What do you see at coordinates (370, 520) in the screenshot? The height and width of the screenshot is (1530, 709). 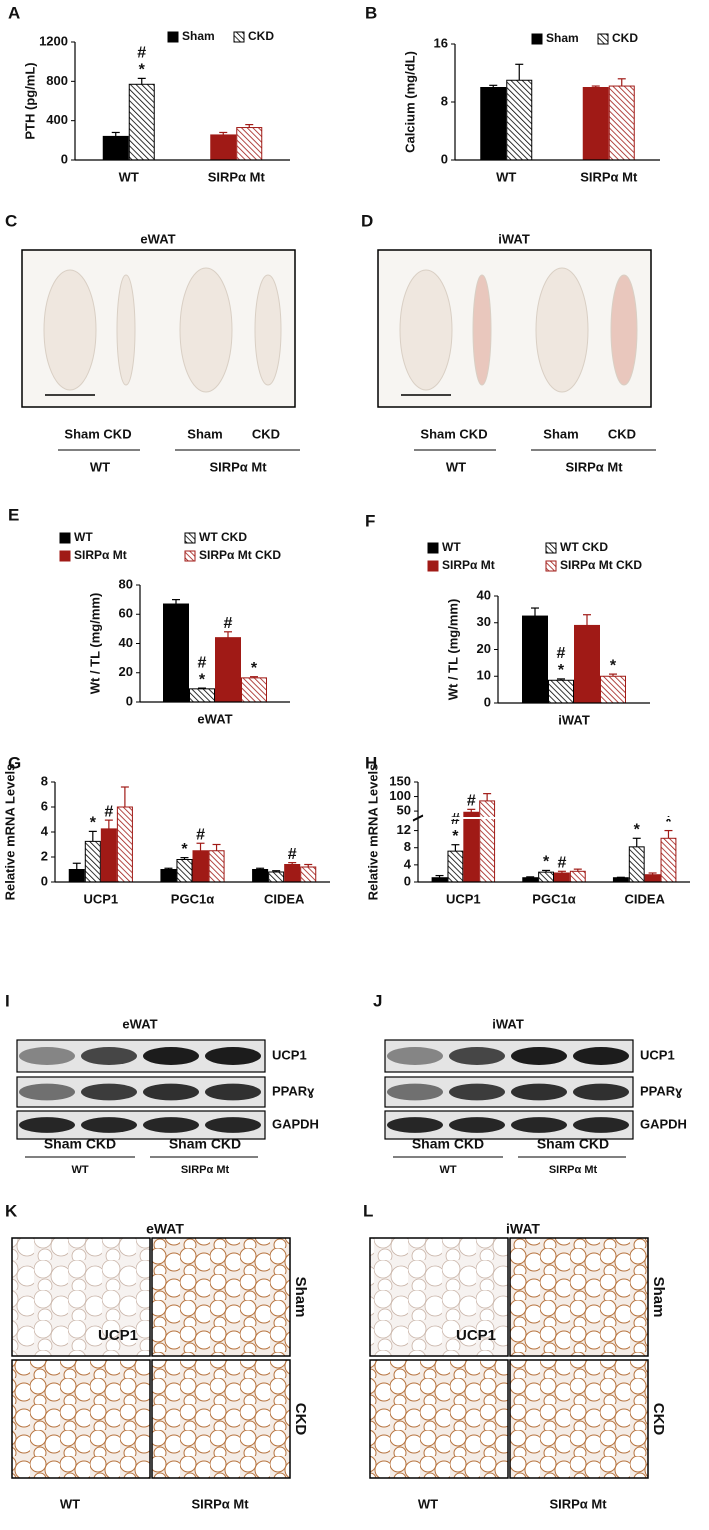 I see `panel-letter: F` at bounding box center [370, 520].